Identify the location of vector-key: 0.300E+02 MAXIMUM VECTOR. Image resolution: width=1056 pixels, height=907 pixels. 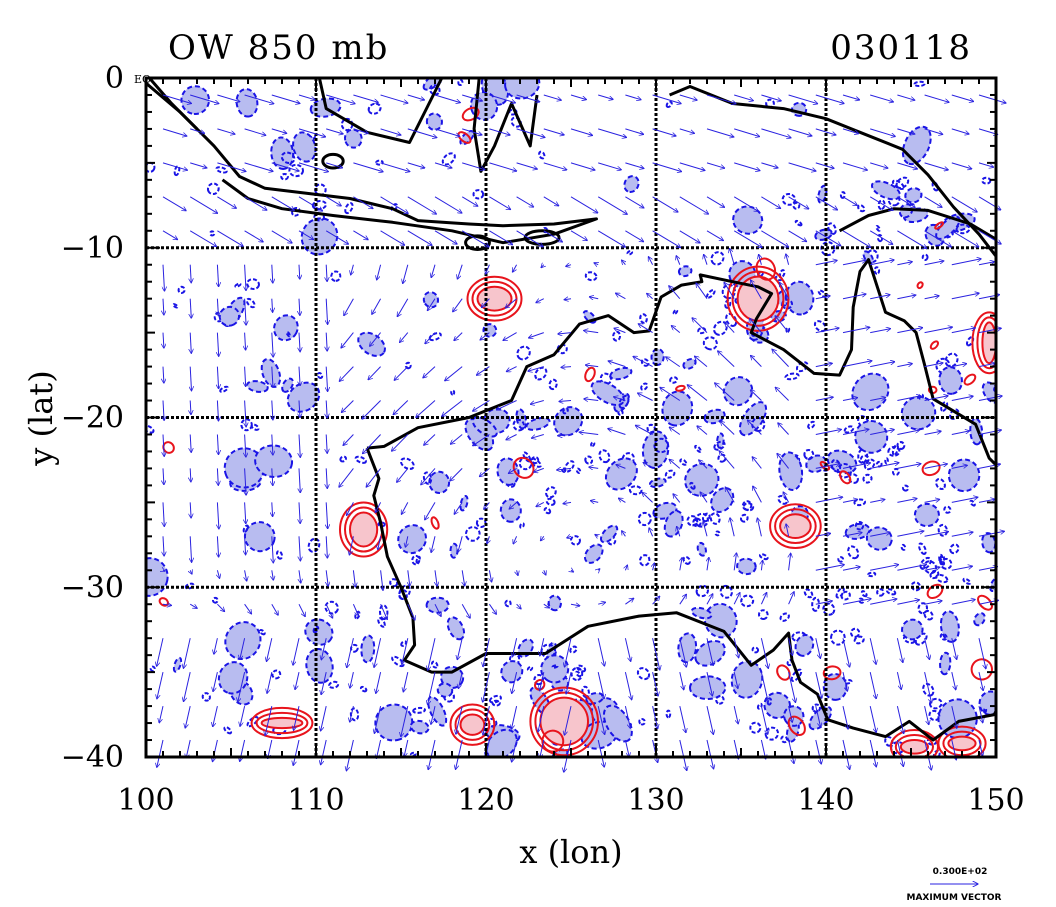
(953, 885).